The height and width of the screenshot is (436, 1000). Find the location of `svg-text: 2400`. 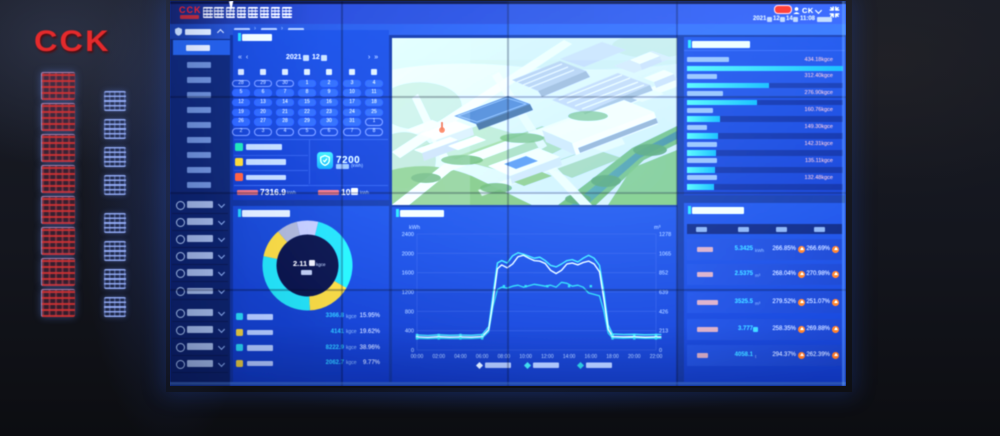

svg-text: 2400 is located at coordinates (408, 235).